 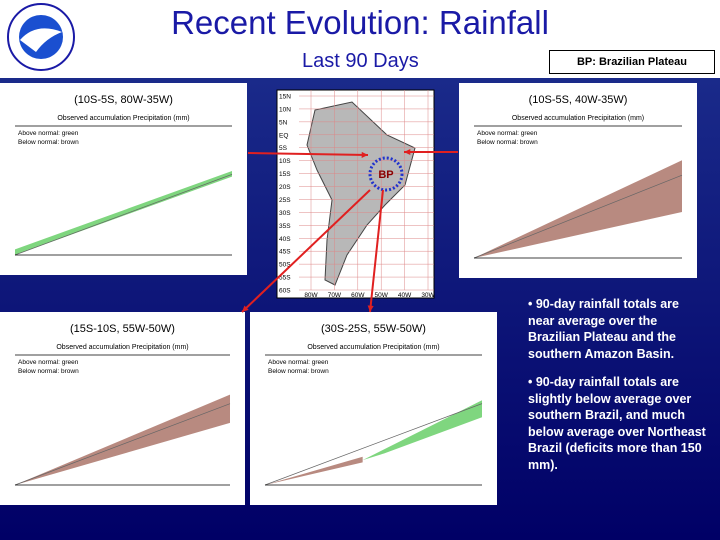 What do you see at coordinates (358, 295) in the screenshot?
I see `lon-label: 60W` at bounding box center [358, 295].